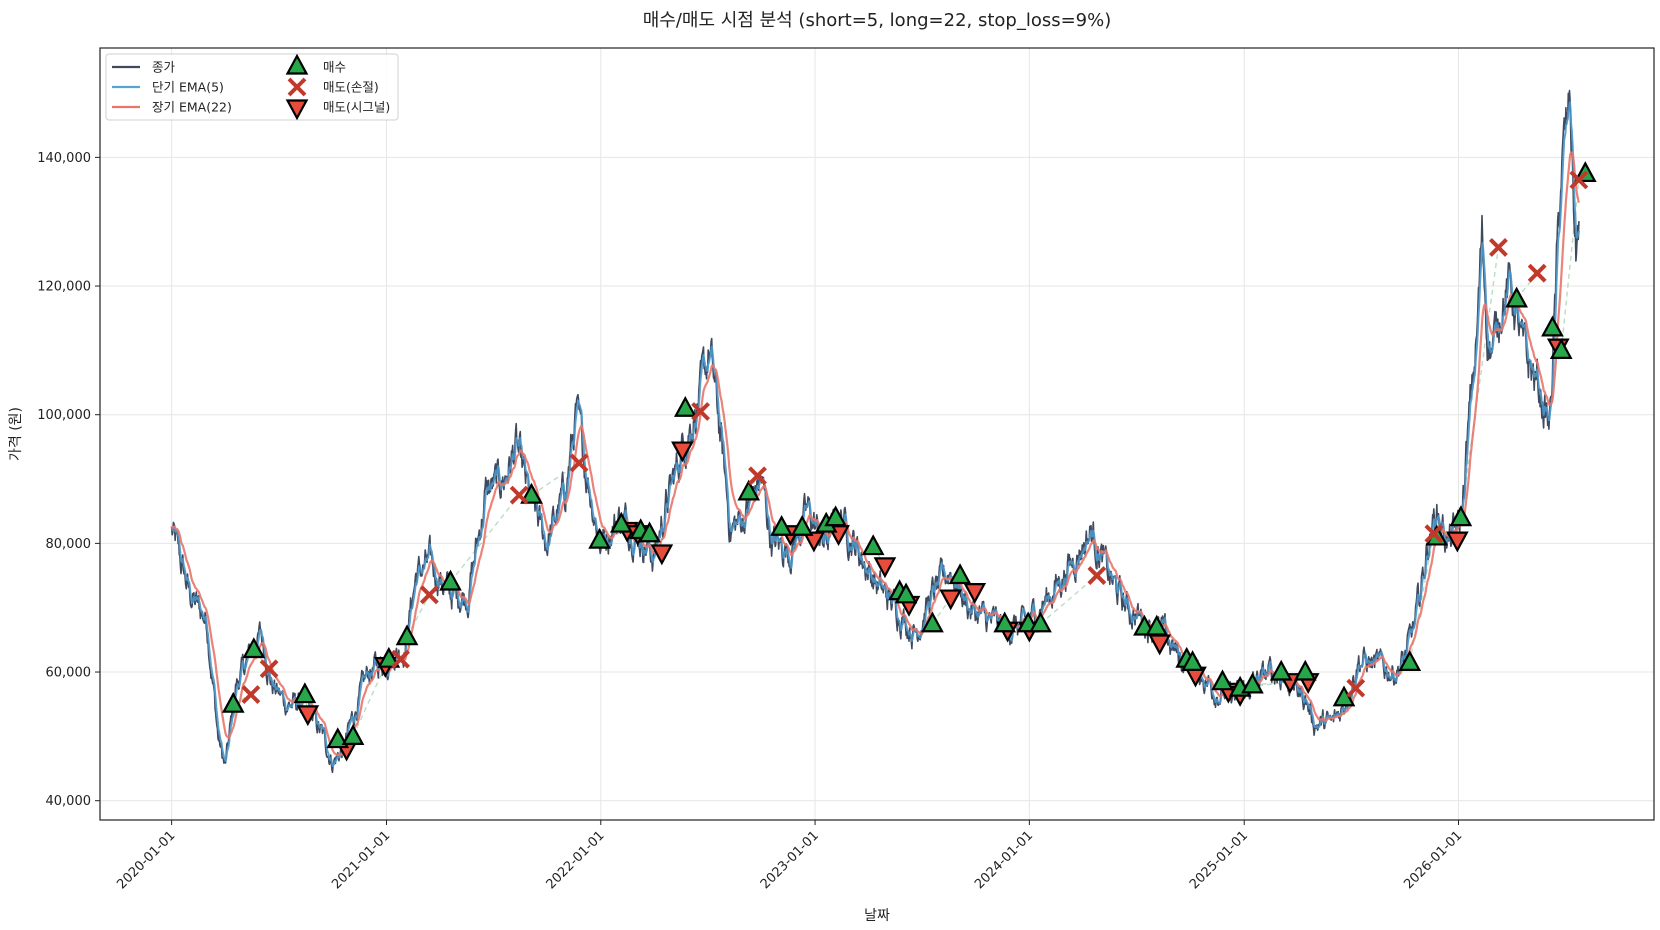  I want to click on legend-entry: 매도(시그널), so click(337, 110).